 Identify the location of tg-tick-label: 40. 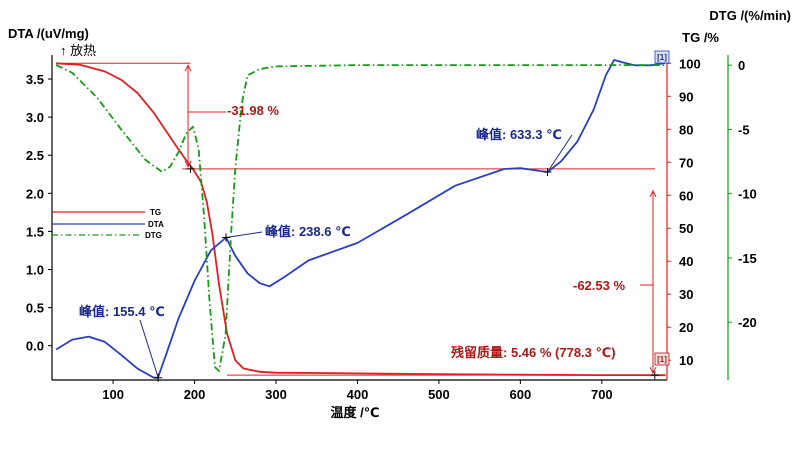
(686, 261).